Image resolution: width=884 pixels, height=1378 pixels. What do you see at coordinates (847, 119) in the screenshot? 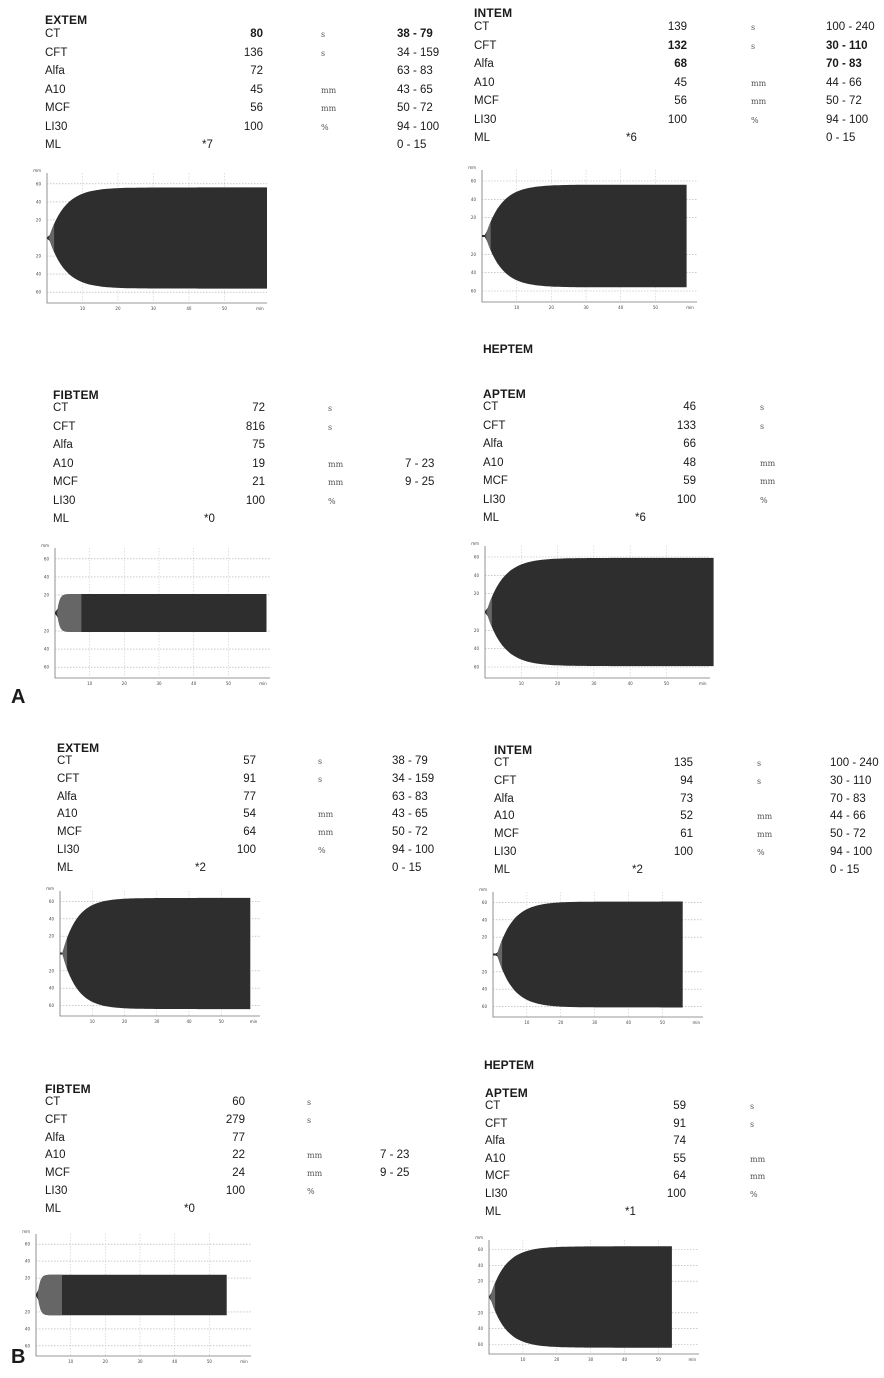
I see `param-reference-range: 94 - 100` at bounding box center [847, 119].